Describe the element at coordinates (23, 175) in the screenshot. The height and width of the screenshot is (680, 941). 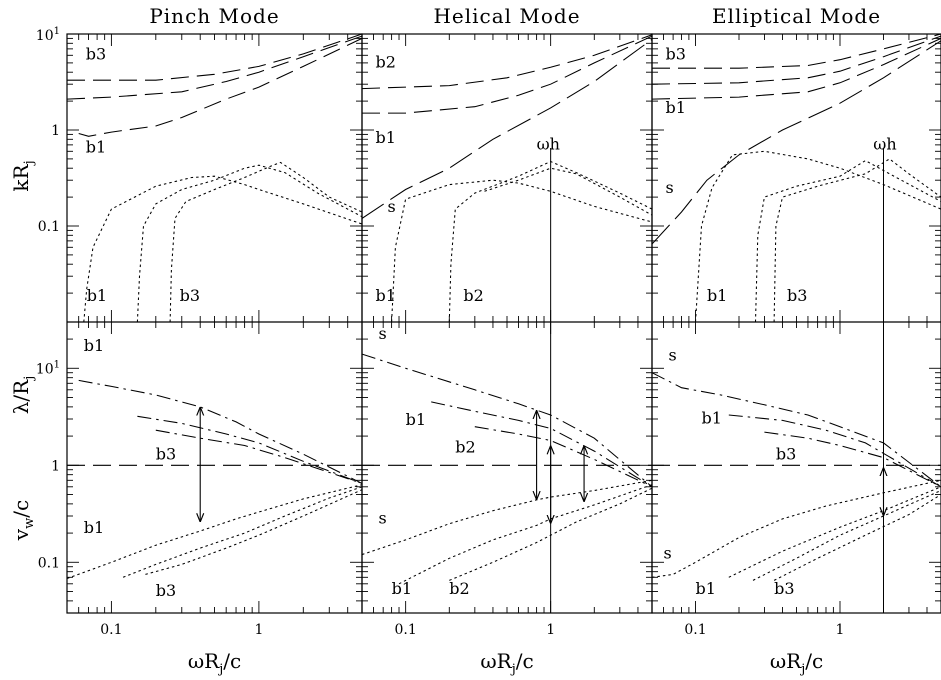
I see `y-axis-label-top: kRj` at that location.